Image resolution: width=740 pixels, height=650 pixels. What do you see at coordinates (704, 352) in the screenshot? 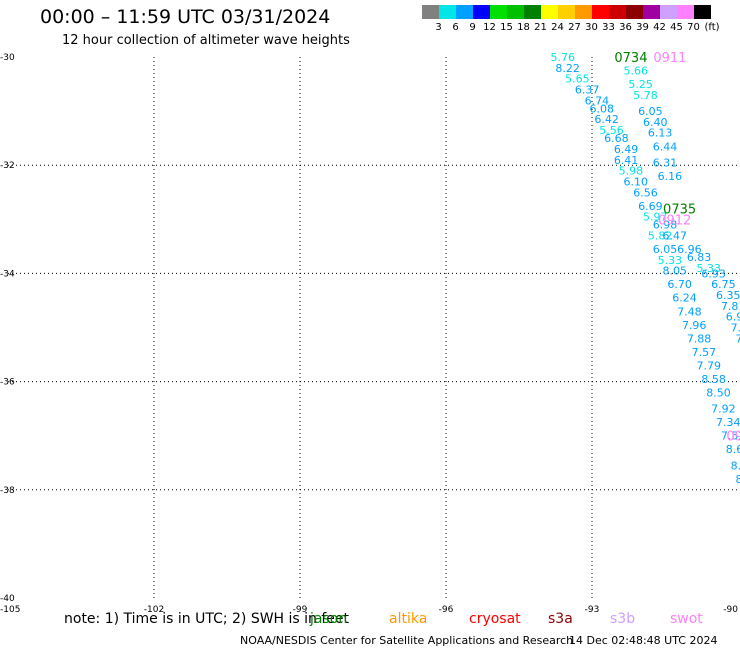
I see `wave-height-value: 7.57` at bounding box center [704, 352].